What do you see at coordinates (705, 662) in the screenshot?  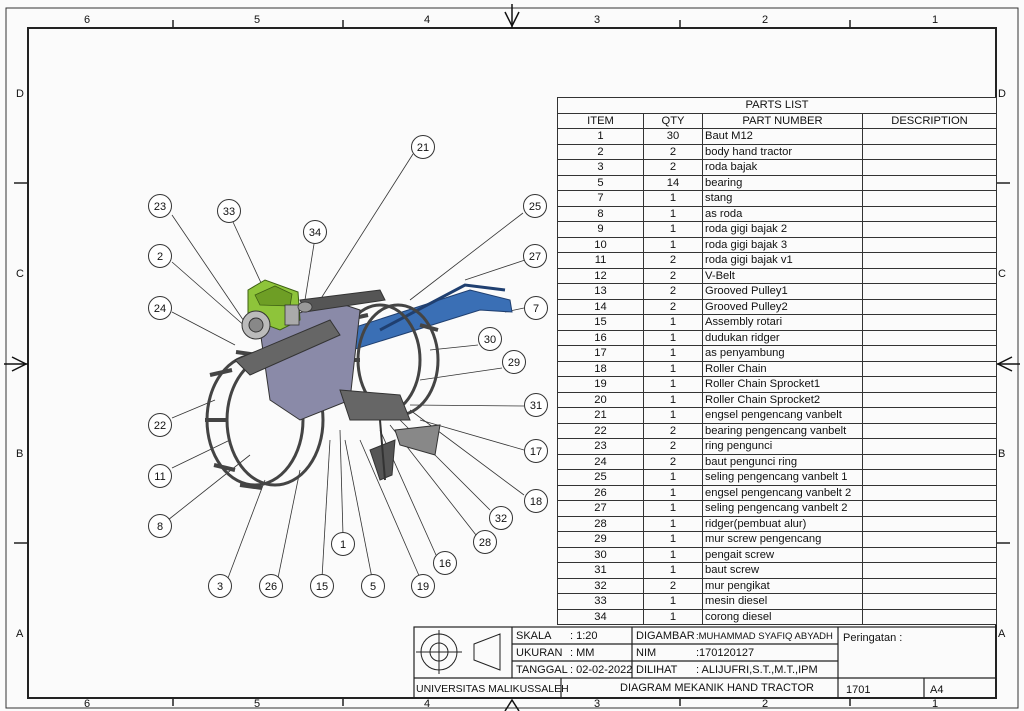 I see `title-block-lines` at bounding box center [705, 662].